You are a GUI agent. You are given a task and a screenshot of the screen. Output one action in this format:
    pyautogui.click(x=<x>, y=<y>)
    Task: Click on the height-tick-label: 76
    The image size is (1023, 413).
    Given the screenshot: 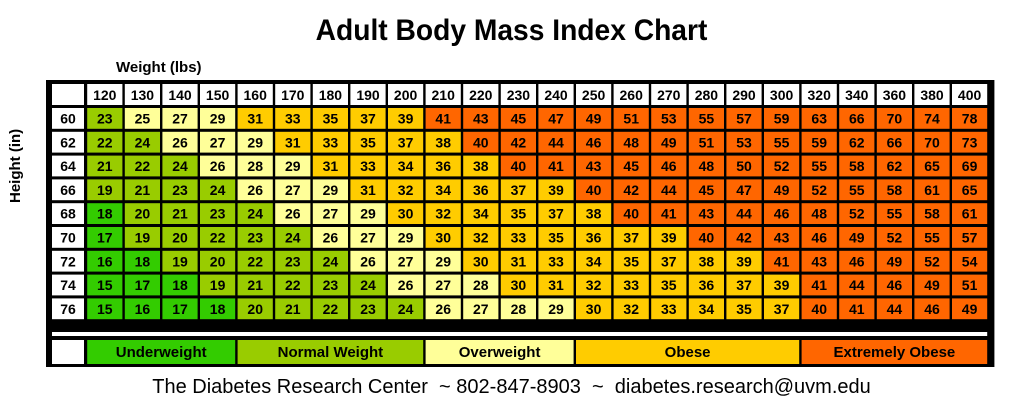 What is the action you would take?
    pyautogui.click(x=68, y=309)
    